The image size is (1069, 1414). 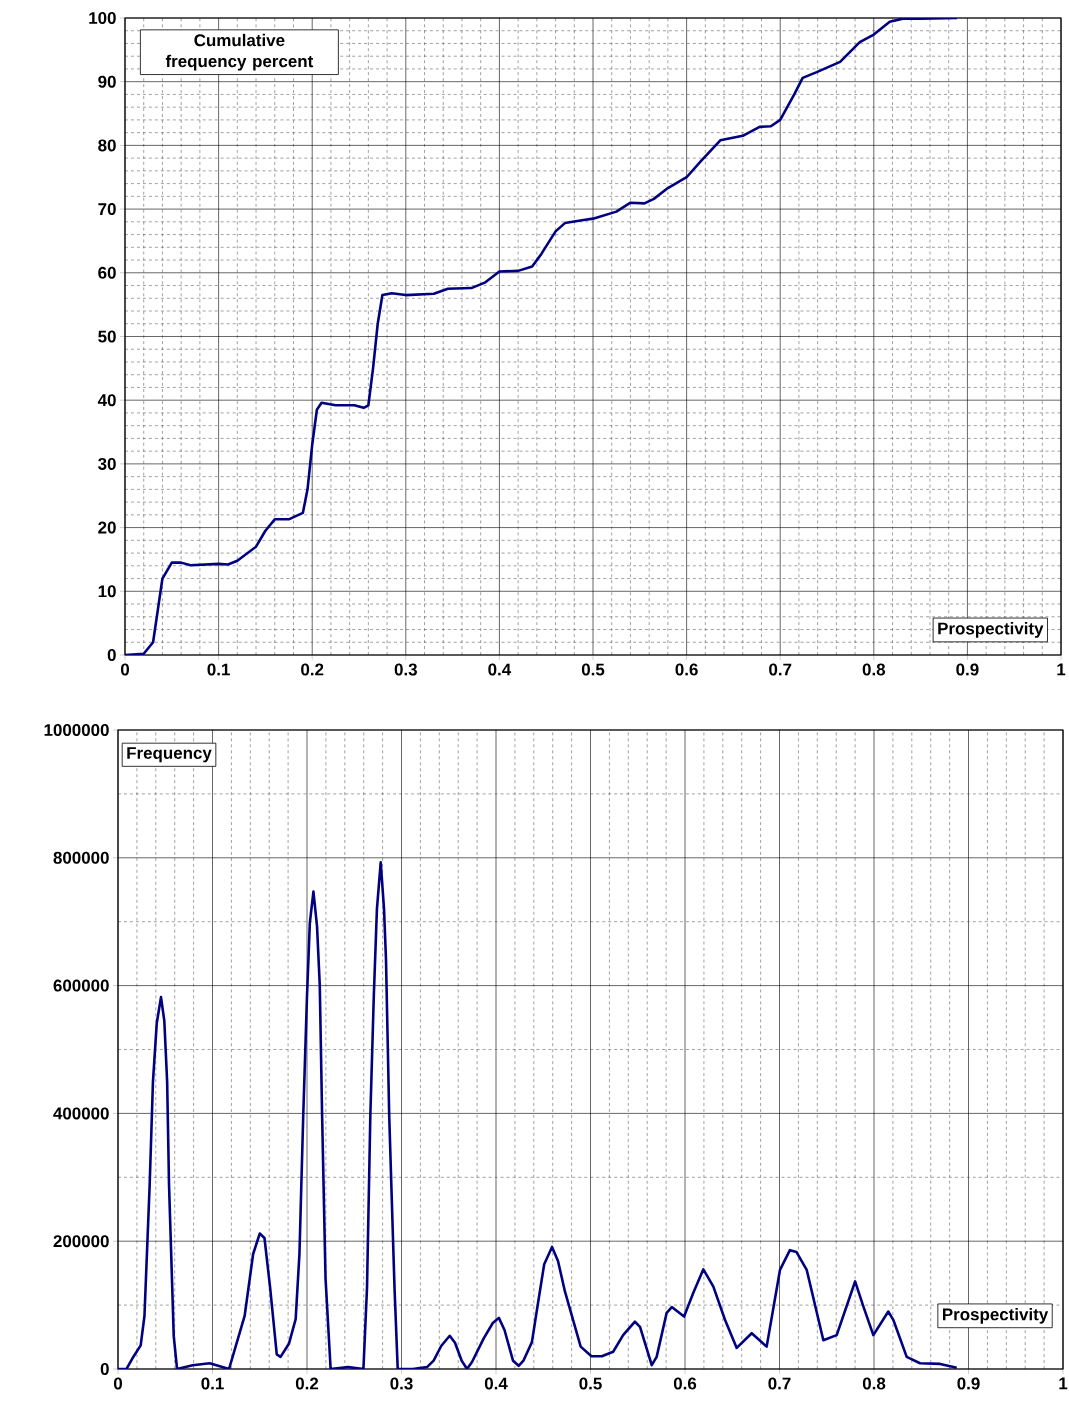 I want to click on y-tick-label: 60, so click(x=107, y=272).